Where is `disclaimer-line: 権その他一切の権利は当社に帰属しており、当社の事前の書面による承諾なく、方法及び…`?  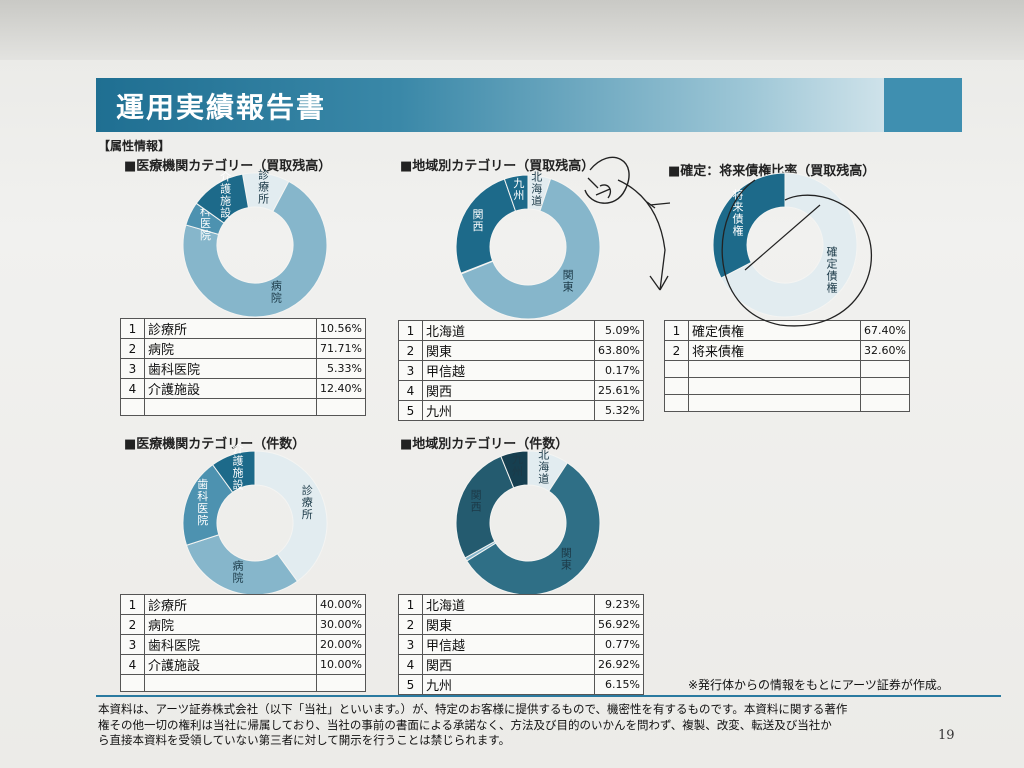
disclaimer-line: 権その他一切の権利は当社に帰属しており、当社の事前の書面による承諾なく、方法及び… is located at coordinates (465, 724).